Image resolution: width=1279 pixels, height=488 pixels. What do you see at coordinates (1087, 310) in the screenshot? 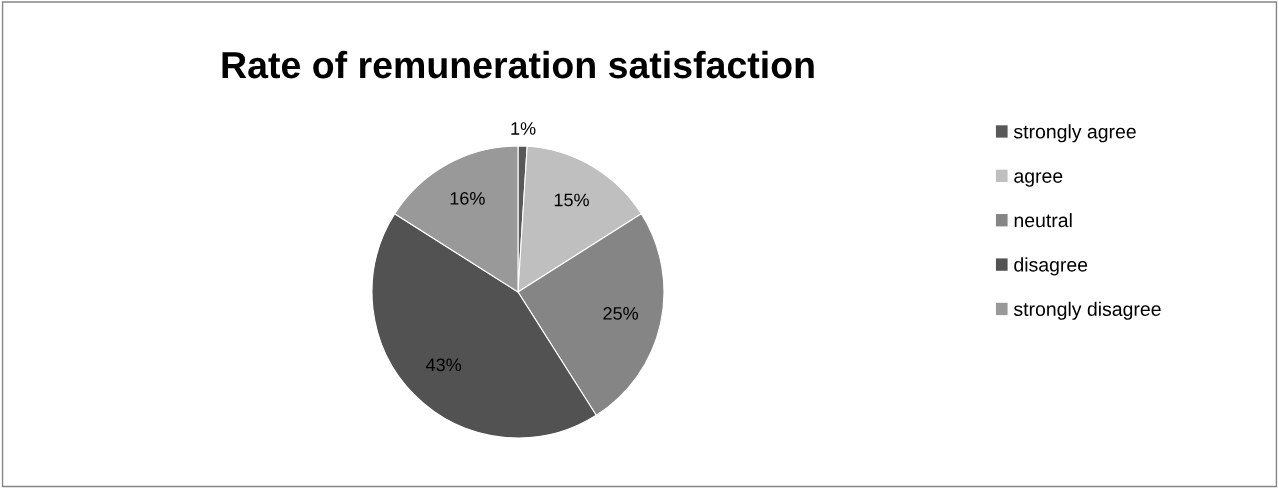
I see `legend-label: strongly disagree` at bounding box center [1087, 310].